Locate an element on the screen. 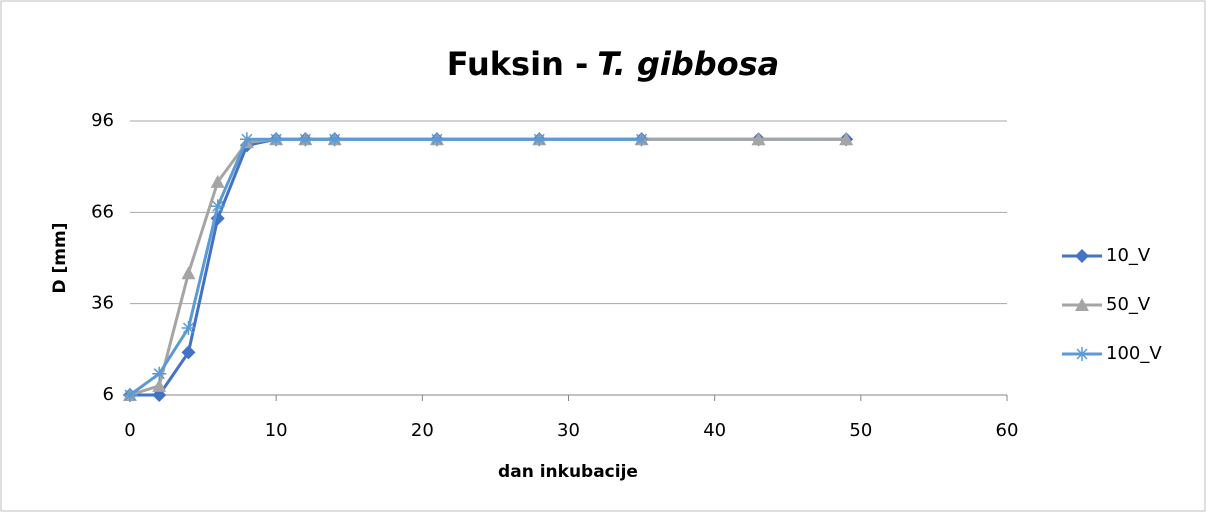 The width and height of the screenshot is (1206, 512). y-tick-label: 6 is located at coordinates (108, 394).